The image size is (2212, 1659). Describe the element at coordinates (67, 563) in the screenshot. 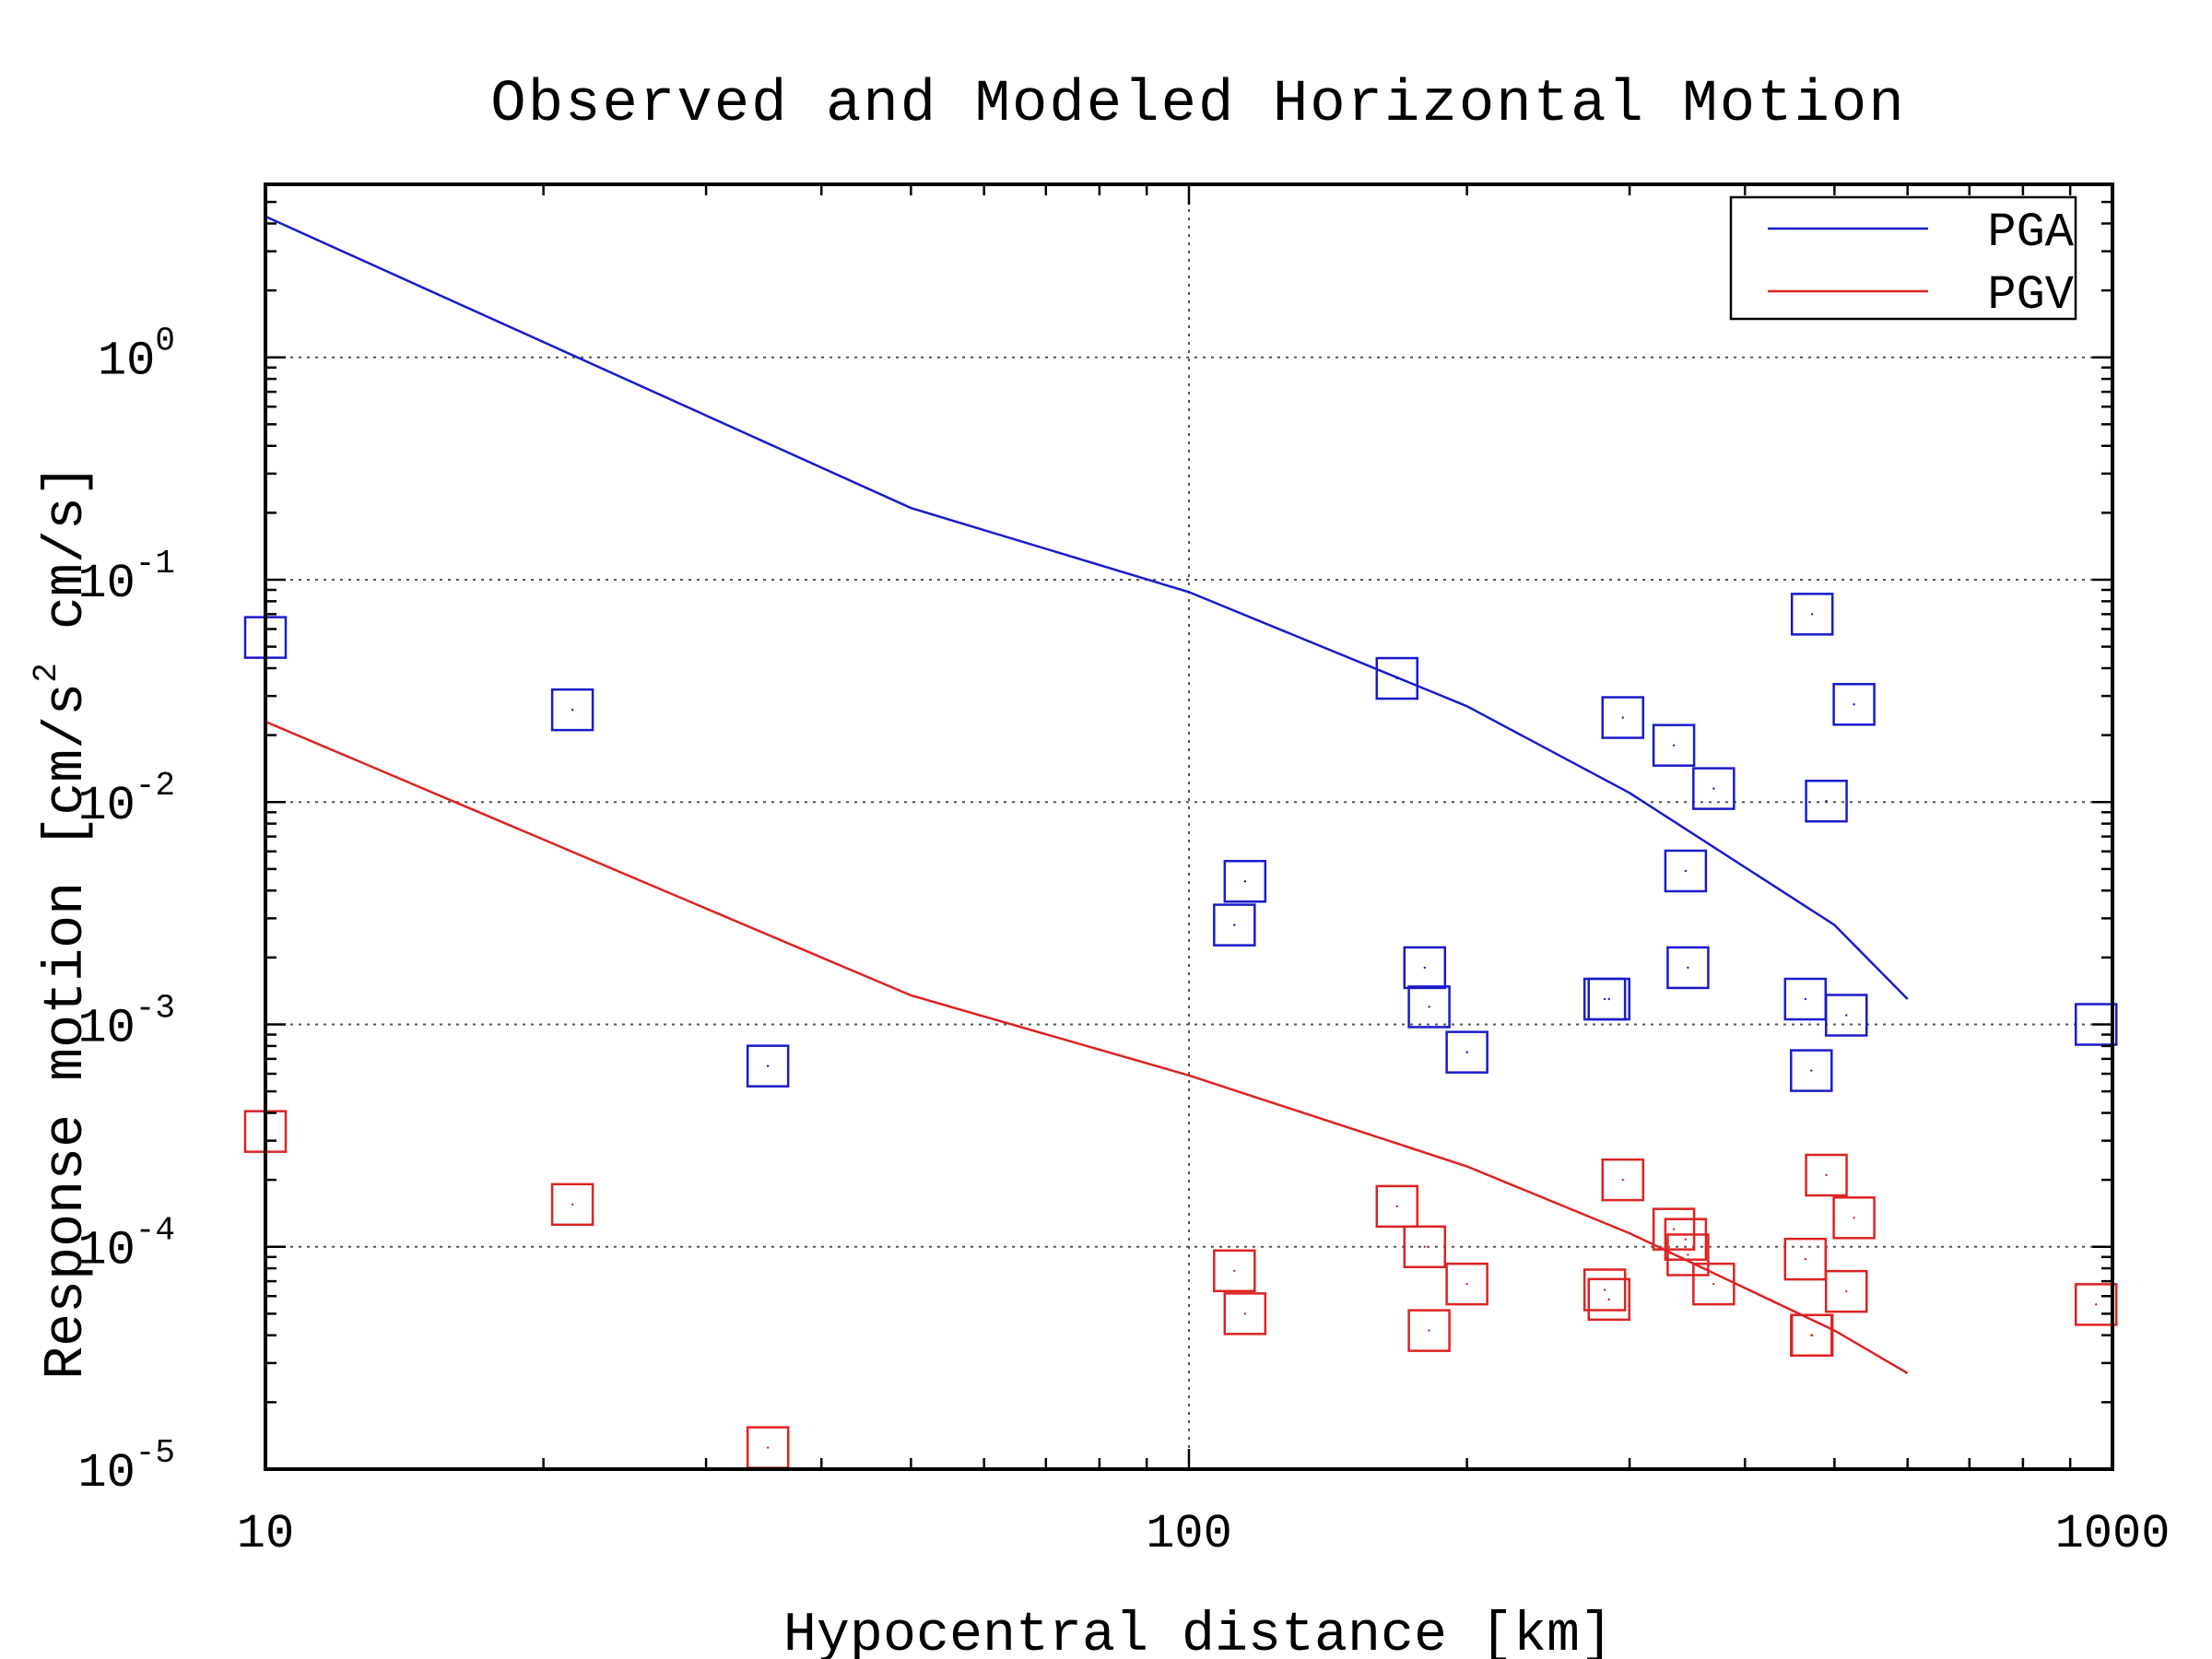

I see `y-axis-label-tail: cm/s]` at that location.